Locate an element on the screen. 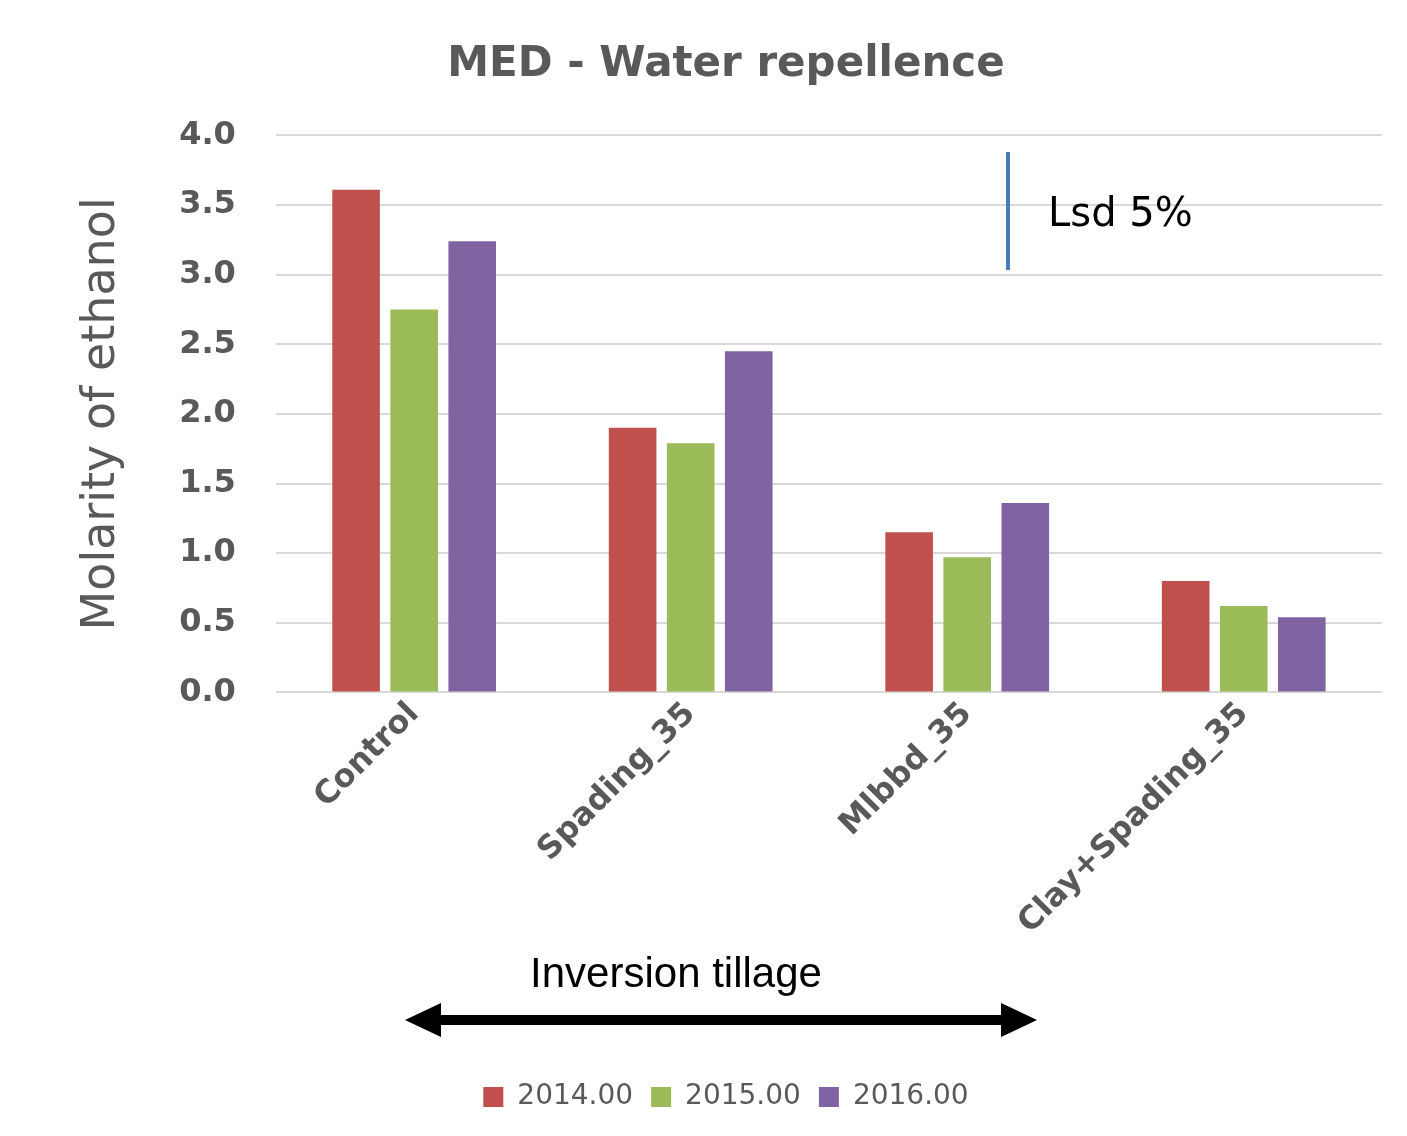 The image size is (1407, 1136). y-tick-label: 1.0 is located at coordinates (207, 550).